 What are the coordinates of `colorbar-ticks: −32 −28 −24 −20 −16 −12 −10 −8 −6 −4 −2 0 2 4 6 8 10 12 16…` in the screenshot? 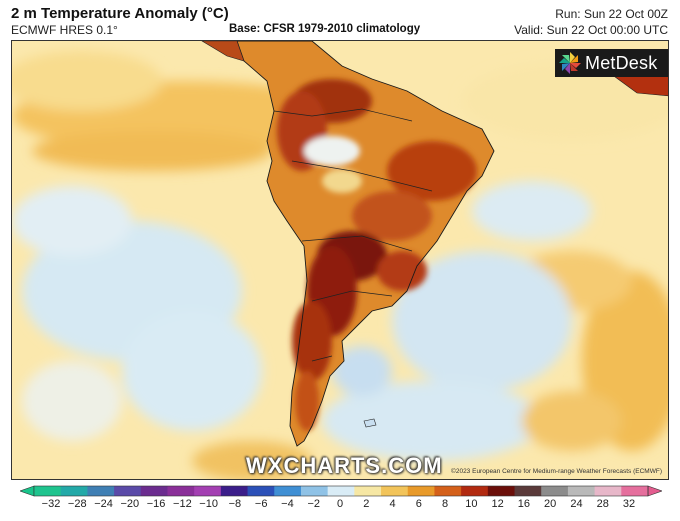 It's located at (340, 506).